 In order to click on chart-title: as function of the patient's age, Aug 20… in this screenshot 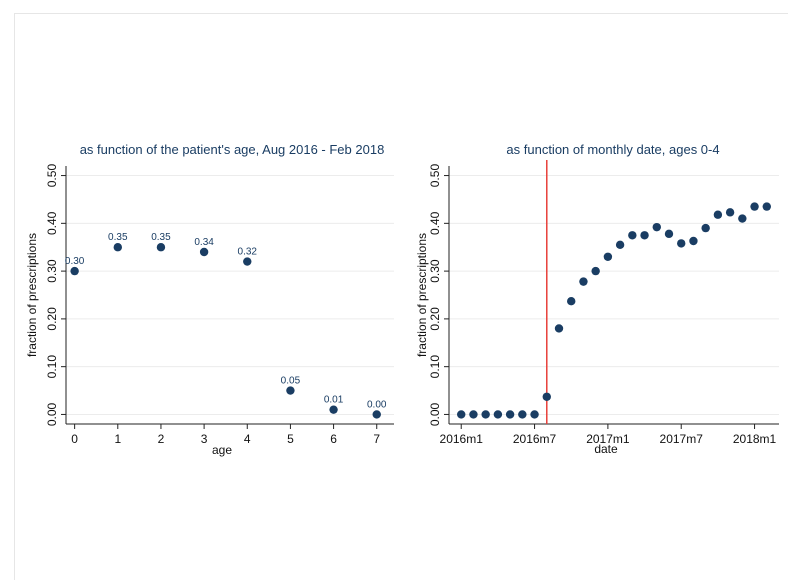, I will do `click(232, 149)`.